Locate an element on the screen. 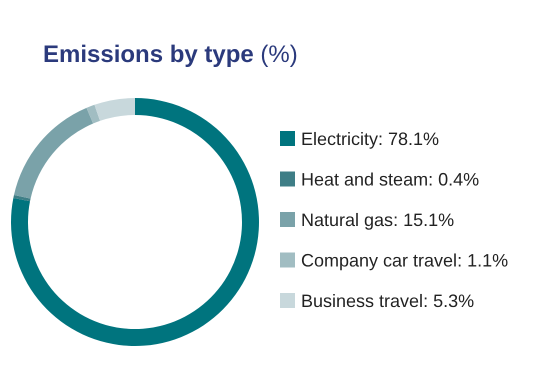 This screenshot has width=540, height=376. data-label: : 15.1% is located at coordinates (423, 220).